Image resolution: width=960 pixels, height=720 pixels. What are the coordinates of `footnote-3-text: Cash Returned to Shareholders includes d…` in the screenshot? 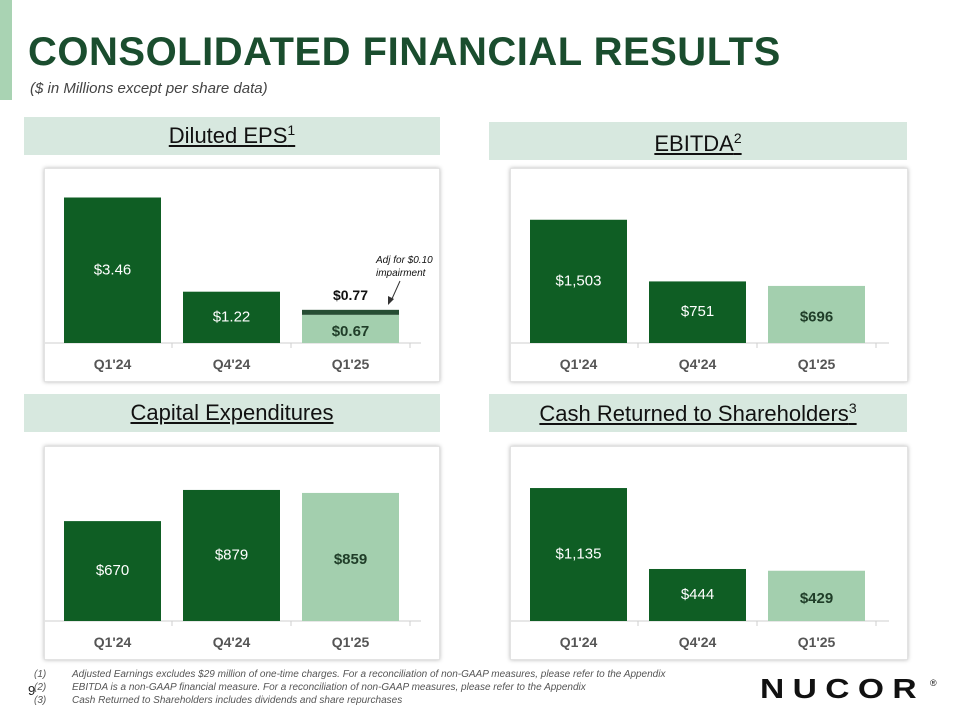 It's located at (237, 700).